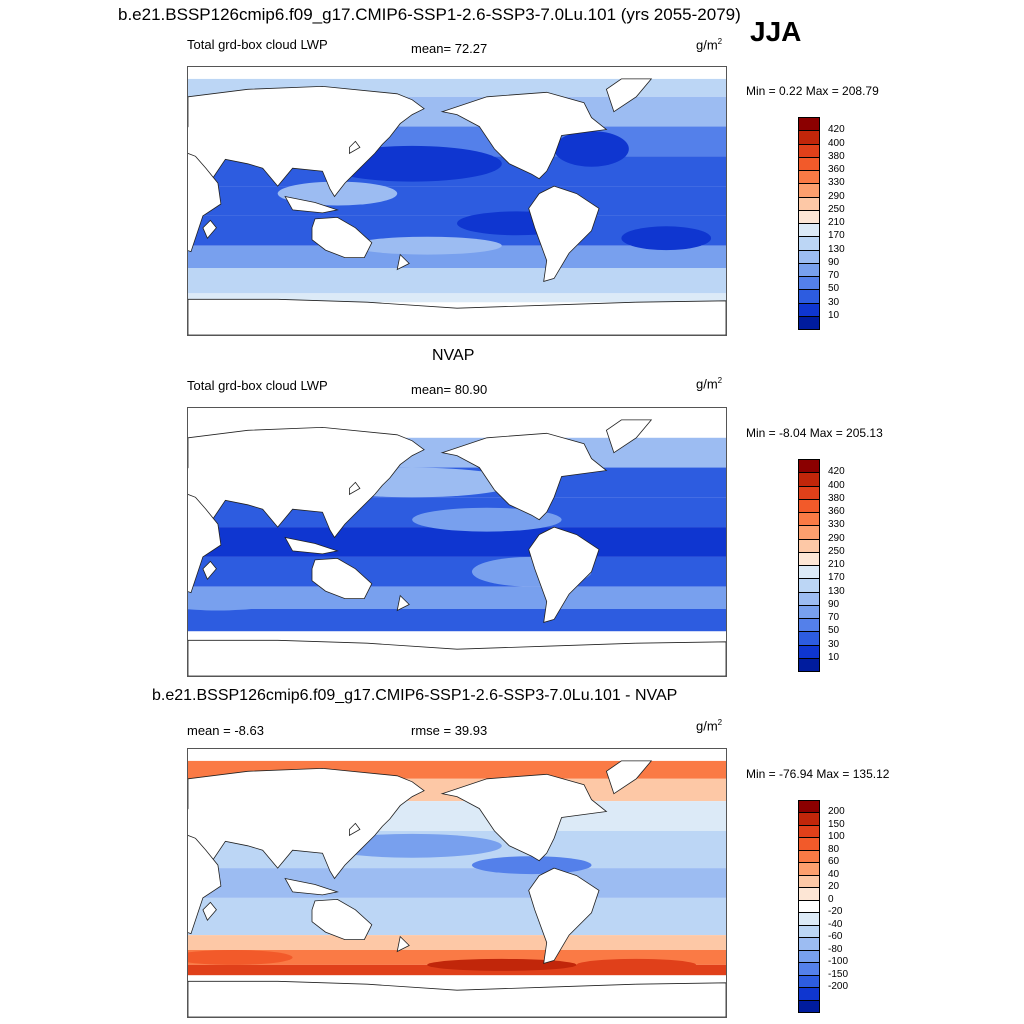 The height and width of the screenshot is (1024, 1024). I want to click on colorbar-label: 330, so click(836, 525).